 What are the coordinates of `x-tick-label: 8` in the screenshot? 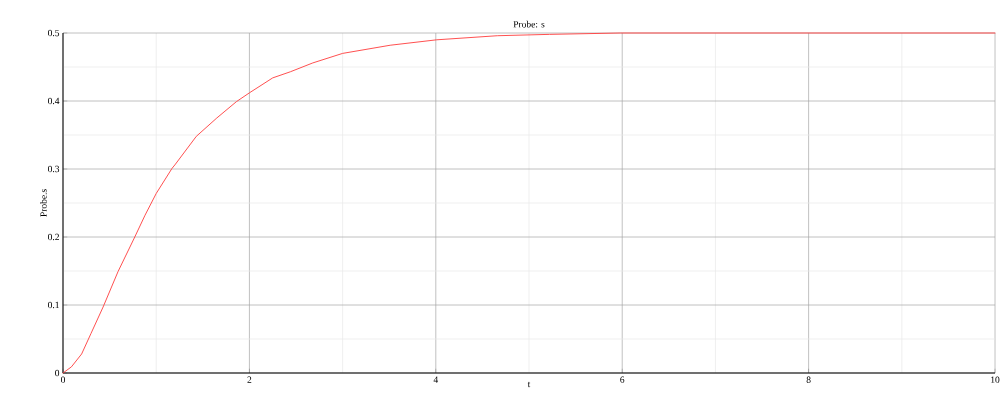 It's located at (808, 379).